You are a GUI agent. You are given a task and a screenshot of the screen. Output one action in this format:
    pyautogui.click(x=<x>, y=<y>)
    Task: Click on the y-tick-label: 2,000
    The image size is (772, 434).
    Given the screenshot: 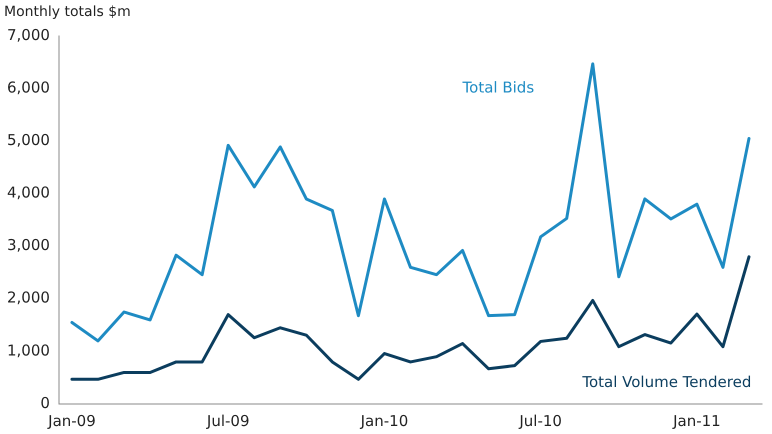 What is the action you would take?
    pyautogui.click(x=28, y=297)
    